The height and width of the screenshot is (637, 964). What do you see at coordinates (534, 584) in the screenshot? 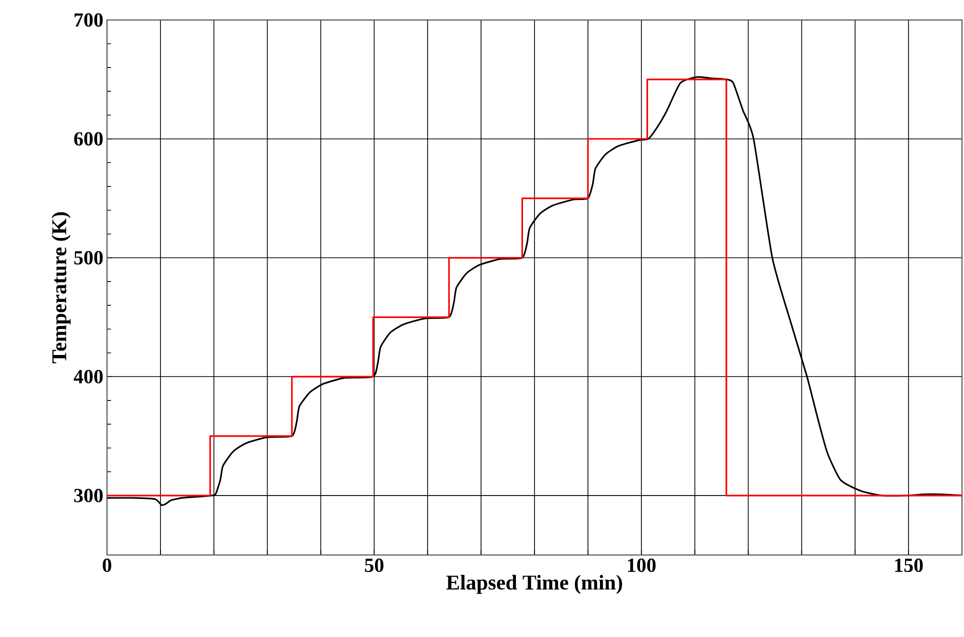
I see `x-axis-title: Elapsed Time (min)` at bounding box center [534, 584].